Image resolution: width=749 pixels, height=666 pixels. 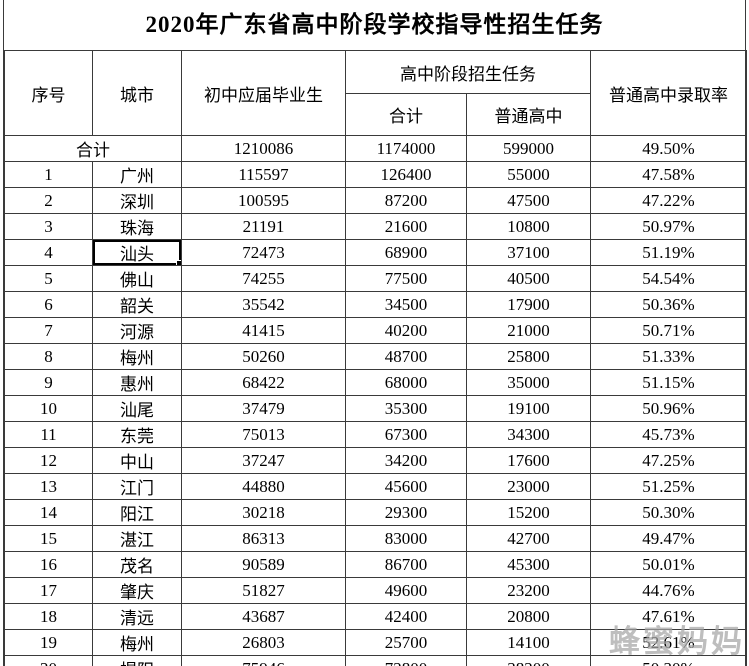 What do you see at coordinates (374, 24) in the screenshot?
I see `page-title: 2020年广东省高中阶段学校指导性招生任务` at bounding box center [374, 24].